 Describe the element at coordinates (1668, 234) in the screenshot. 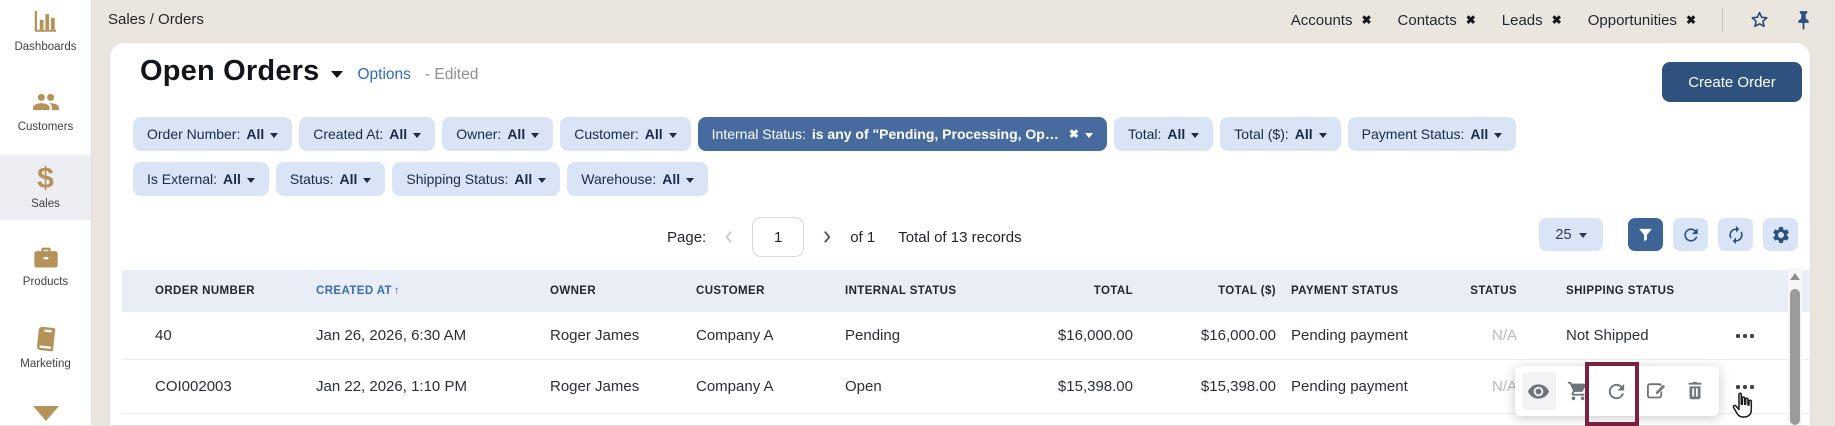

I see `table-controls: 25` at that location.